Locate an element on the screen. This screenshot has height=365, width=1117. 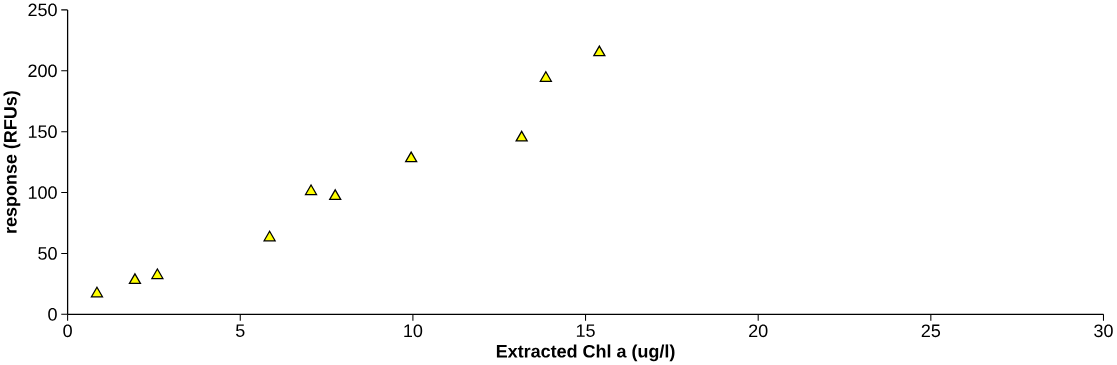
x-tick-label: 25 is located at coordinates (931, 331).